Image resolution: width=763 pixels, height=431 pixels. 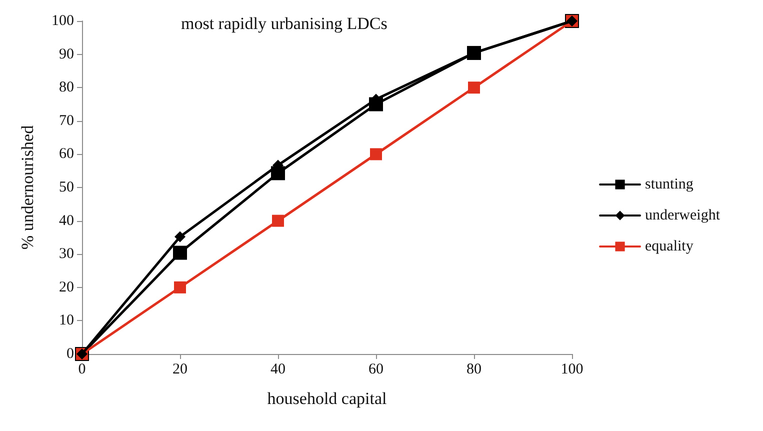 I want to click on y-tick-label: 10, so click(x=66, y=320).